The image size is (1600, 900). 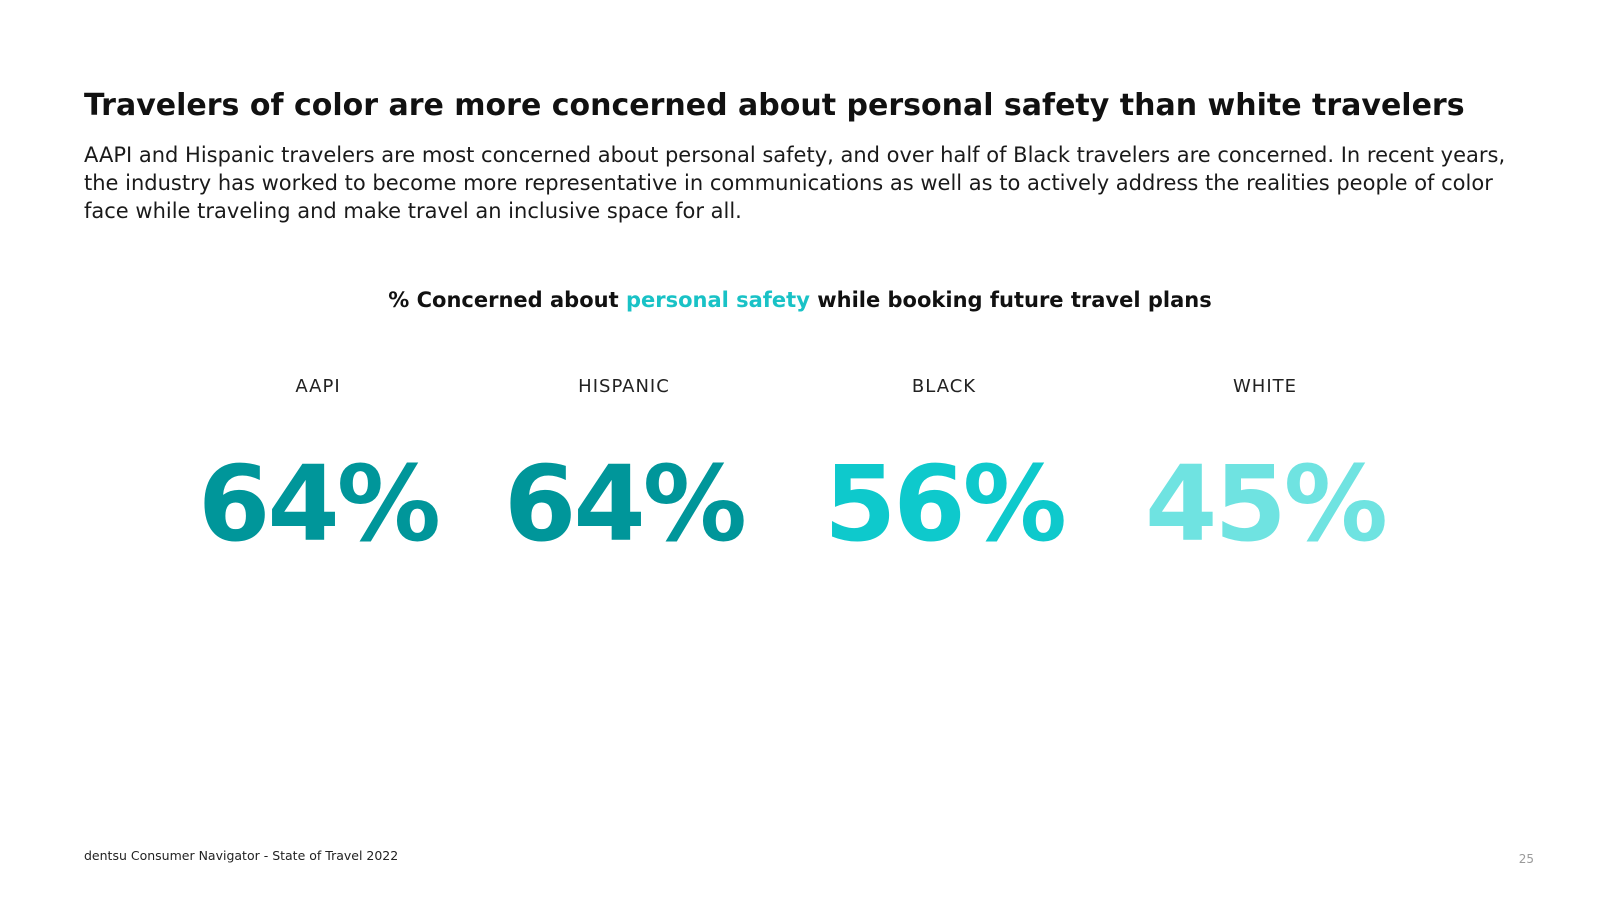 What do you see at coordinates (1265, 386) in the screenshot?
I see `category-label: WHITE` at bounding box center [1265, 386].